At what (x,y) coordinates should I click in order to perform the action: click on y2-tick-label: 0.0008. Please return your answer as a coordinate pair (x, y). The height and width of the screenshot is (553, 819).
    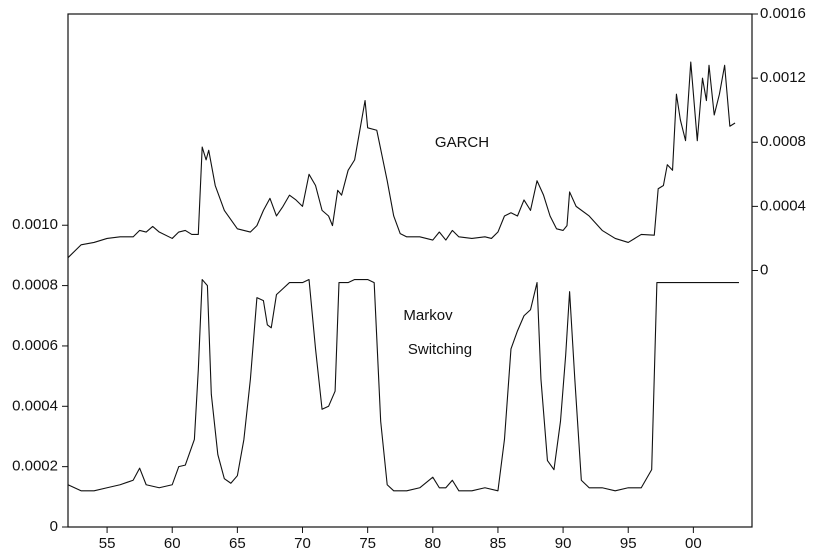
    Looking at the image, I should click on (783, 141).